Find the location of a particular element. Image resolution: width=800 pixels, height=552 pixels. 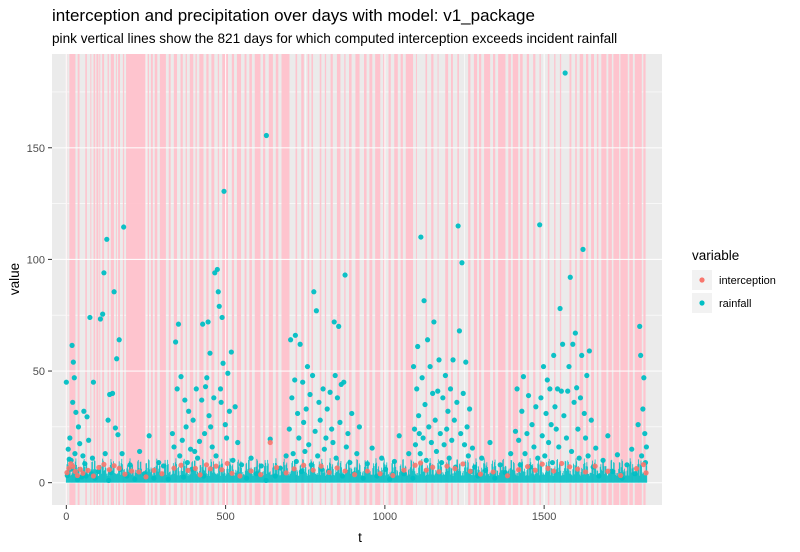

legend-dot-rainfall is located at coordinates (702, 303).